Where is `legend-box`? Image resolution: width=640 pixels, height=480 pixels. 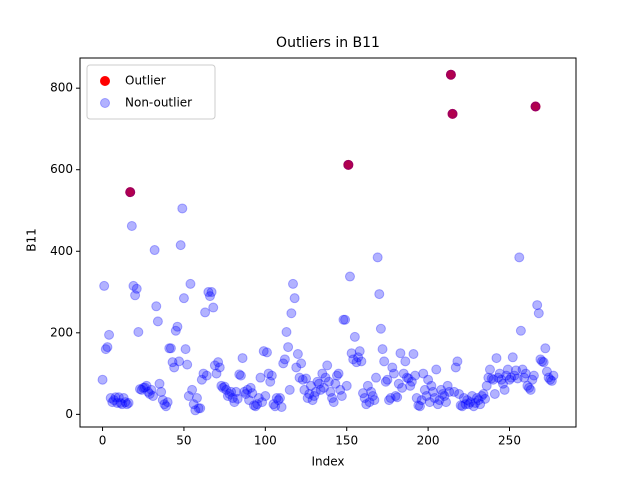
legend-box is located at coordinates (151, 92).